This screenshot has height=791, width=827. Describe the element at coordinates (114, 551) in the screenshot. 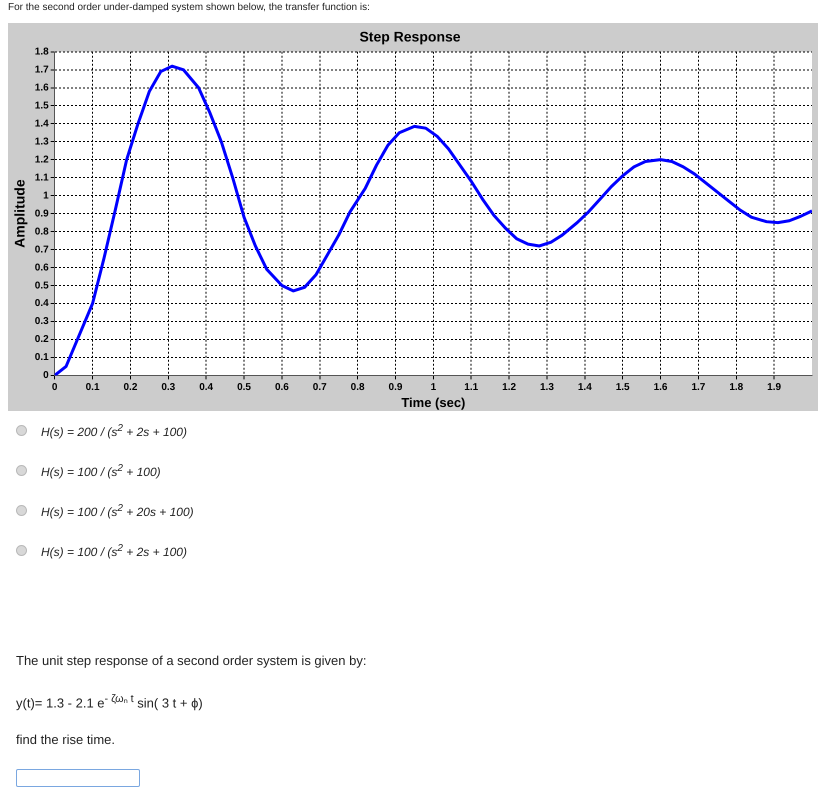

I see `text: H(s) = 100 / (s$^{2}$ + 2s + 100)` at that location.